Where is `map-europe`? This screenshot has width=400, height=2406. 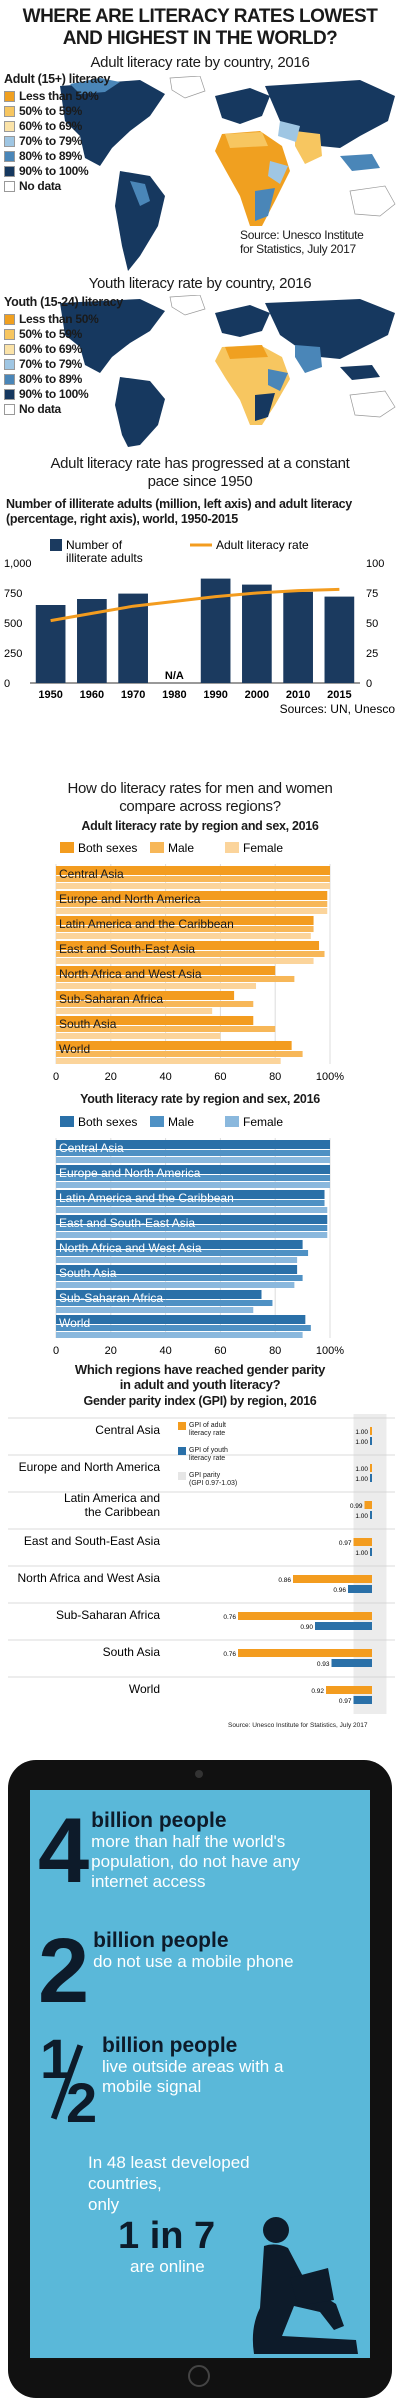
map-europe is located at coordinates (242, 106).